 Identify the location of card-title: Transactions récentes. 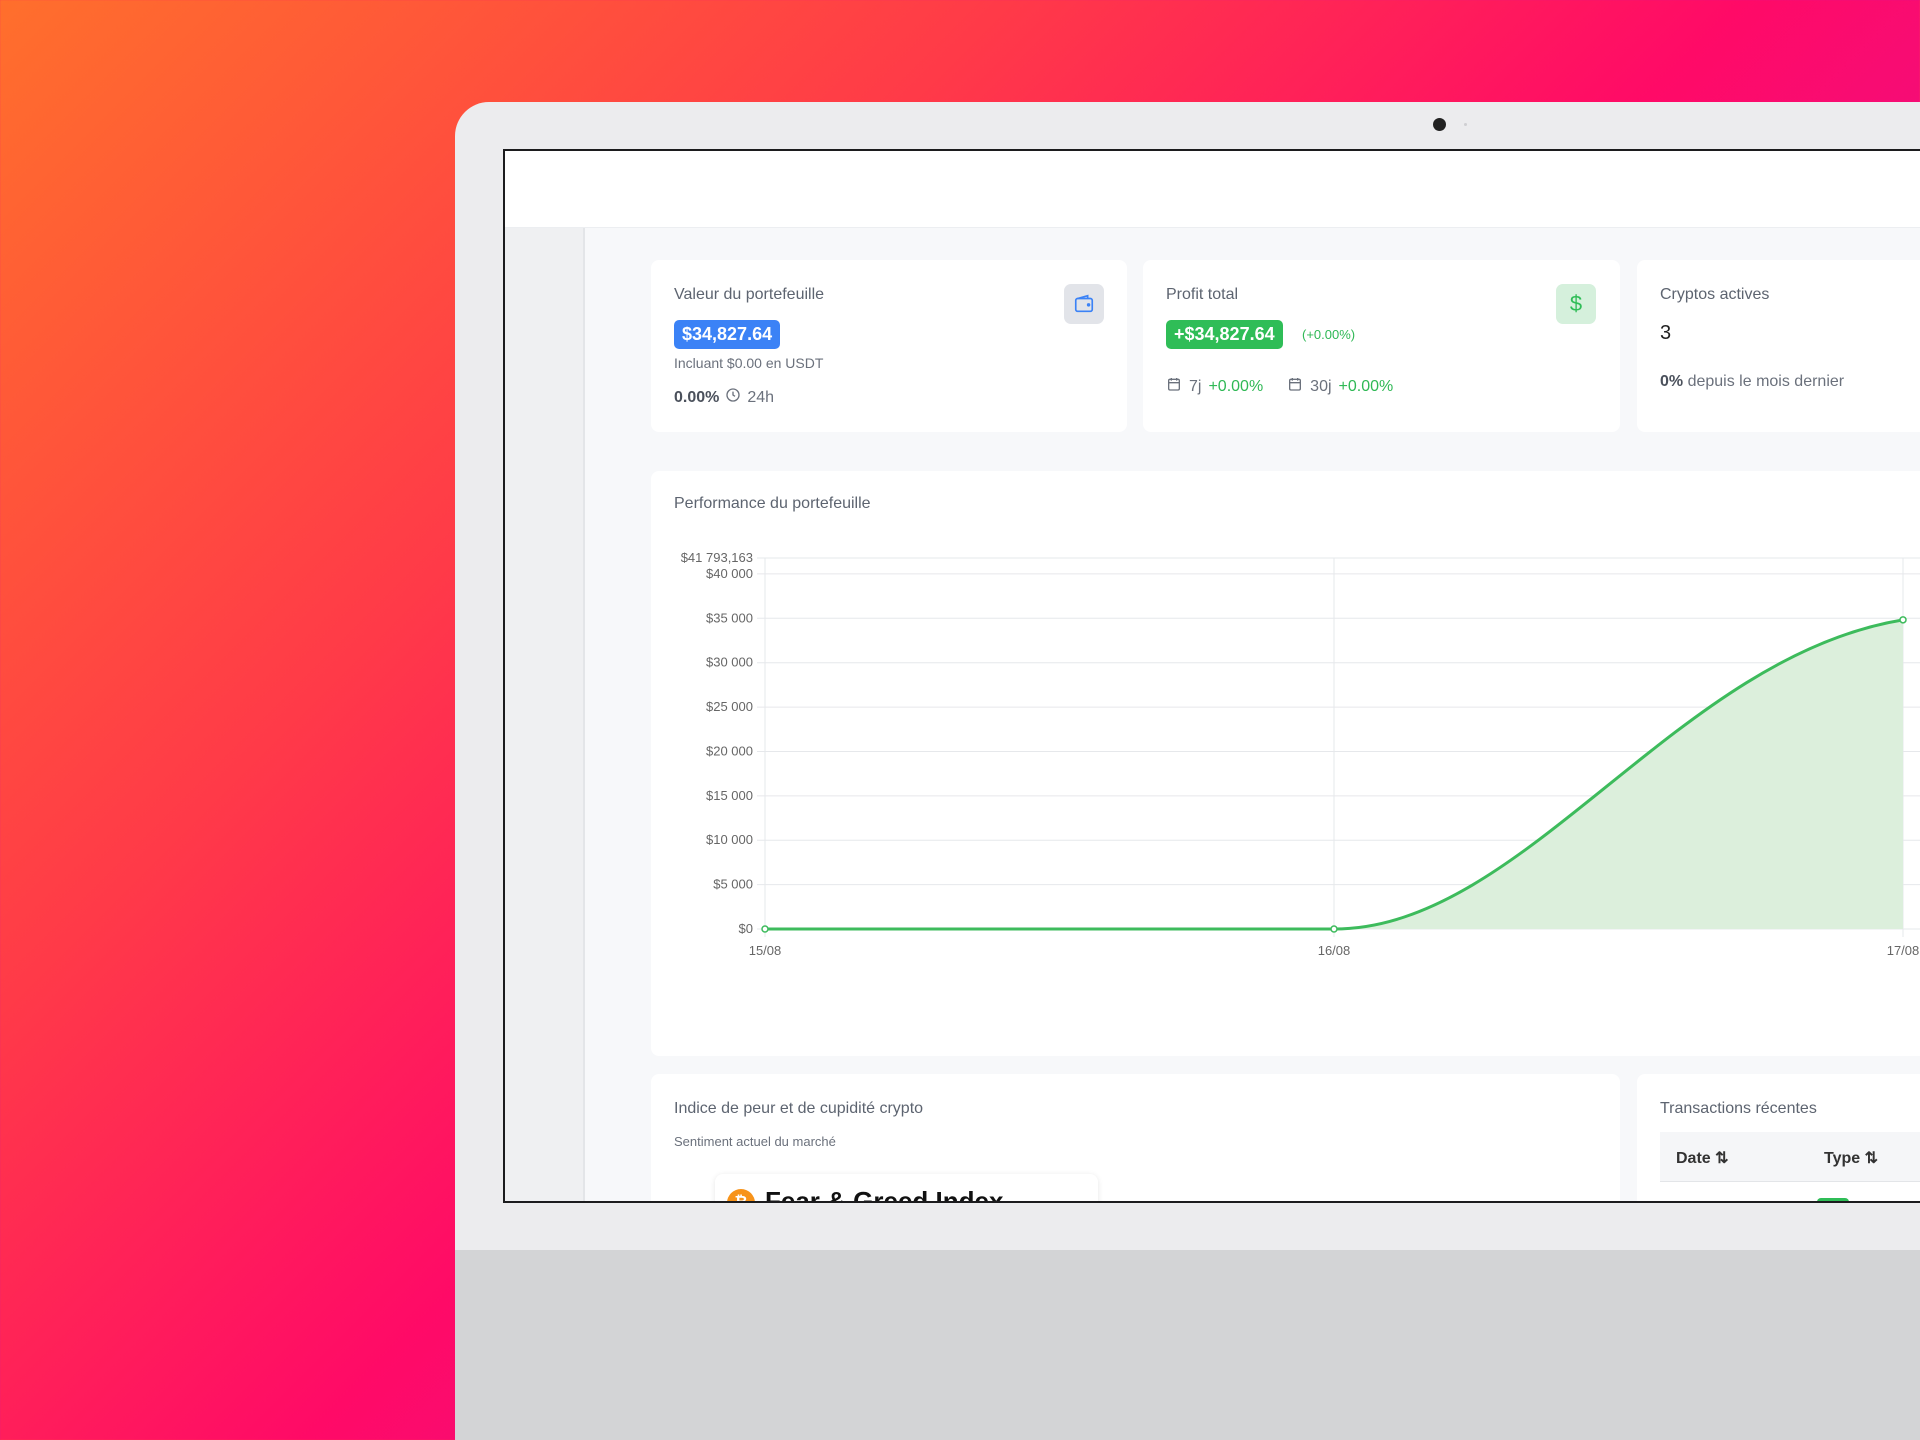
(1738, 1108).